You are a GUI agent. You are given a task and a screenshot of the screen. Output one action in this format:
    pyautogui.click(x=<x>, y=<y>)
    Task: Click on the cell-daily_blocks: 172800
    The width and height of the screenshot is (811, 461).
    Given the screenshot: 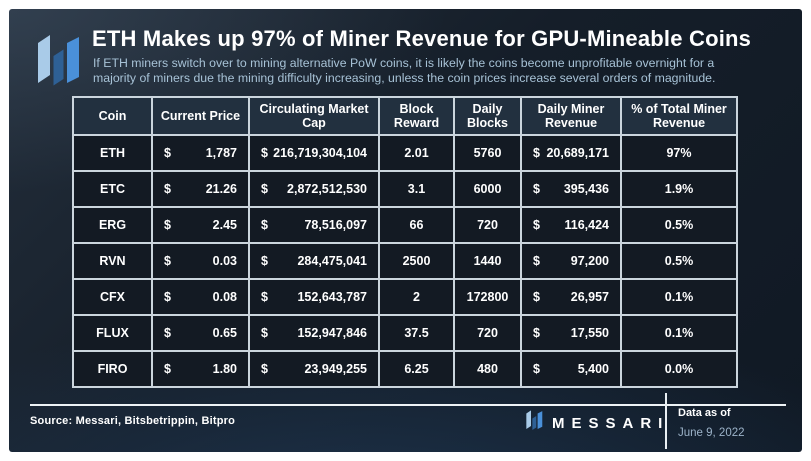 What is the action you would take?
    pyautogui.click(x=487, y=297)
    